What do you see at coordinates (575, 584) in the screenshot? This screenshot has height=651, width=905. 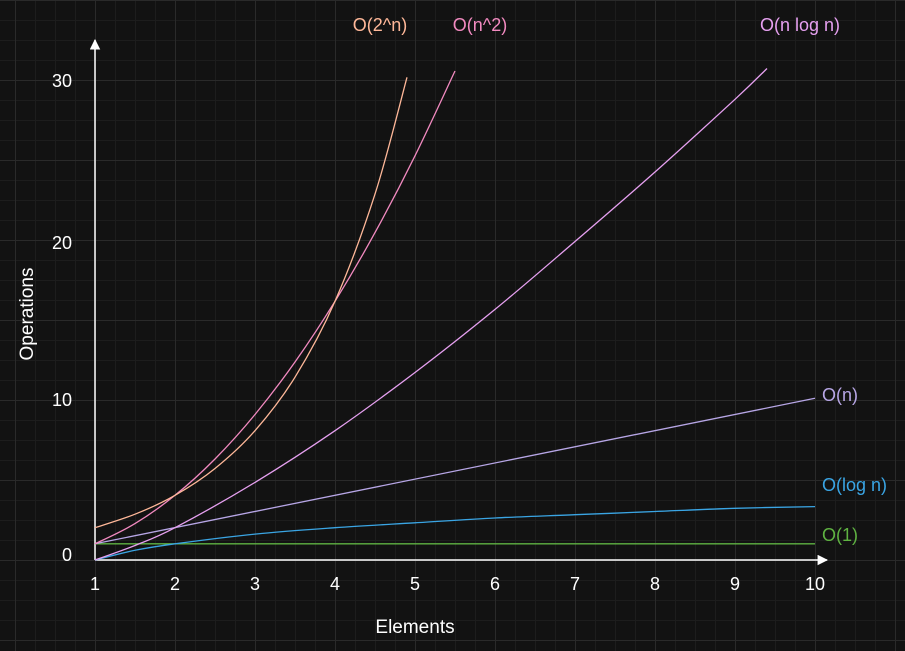 I see `x-tick-label: 7` at bounding box center [575, 584].